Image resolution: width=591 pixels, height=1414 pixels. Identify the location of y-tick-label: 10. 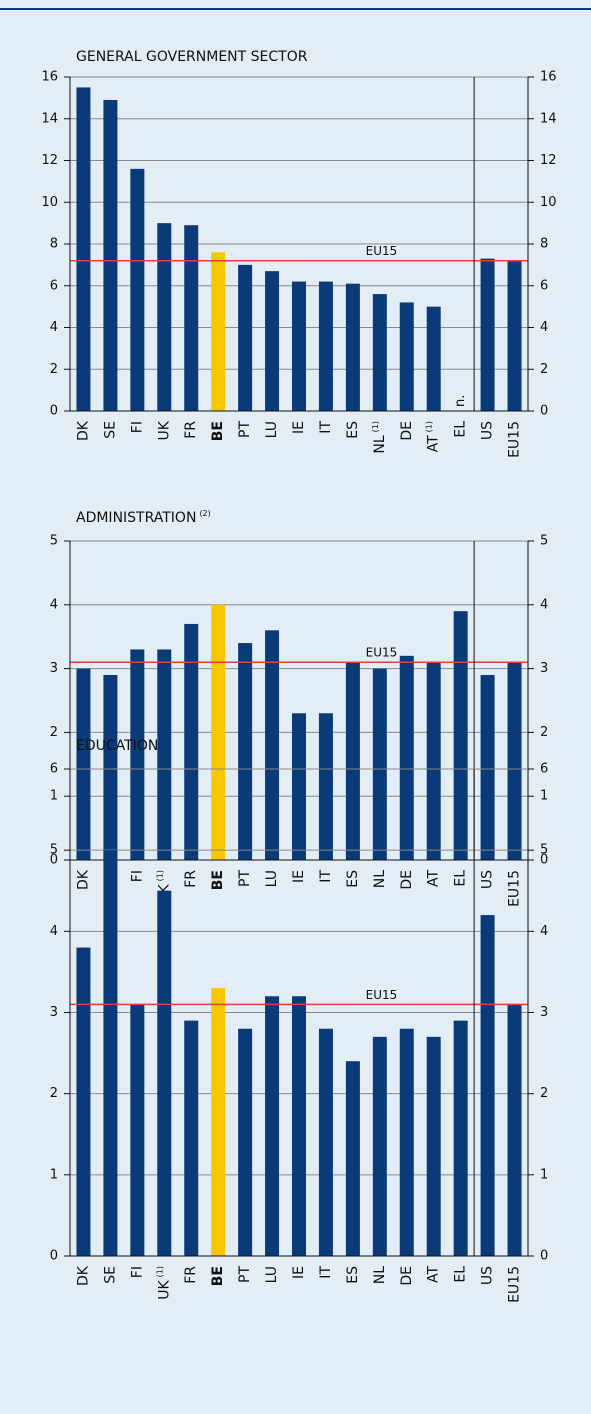
(49, 202).